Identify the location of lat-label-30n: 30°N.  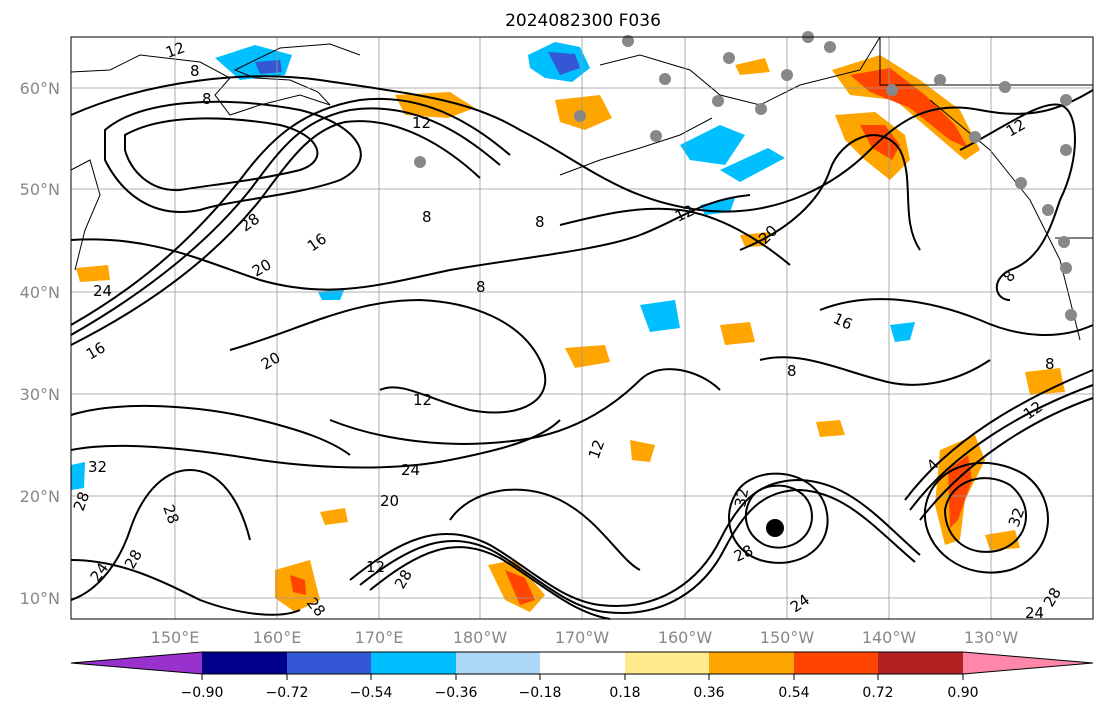
(40, 394).